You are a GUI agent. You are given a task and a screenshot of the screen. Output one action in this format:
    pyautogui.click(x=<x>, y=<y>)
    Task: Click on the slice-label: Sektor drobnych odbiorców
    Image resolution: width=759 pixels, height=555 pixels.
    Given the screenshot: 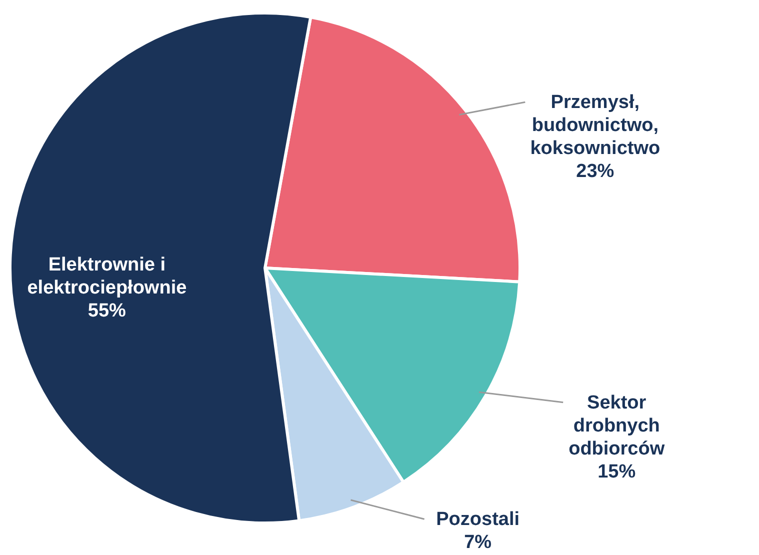 What is the action you would take?
    pyautogui.click(x=616, y=426)
    